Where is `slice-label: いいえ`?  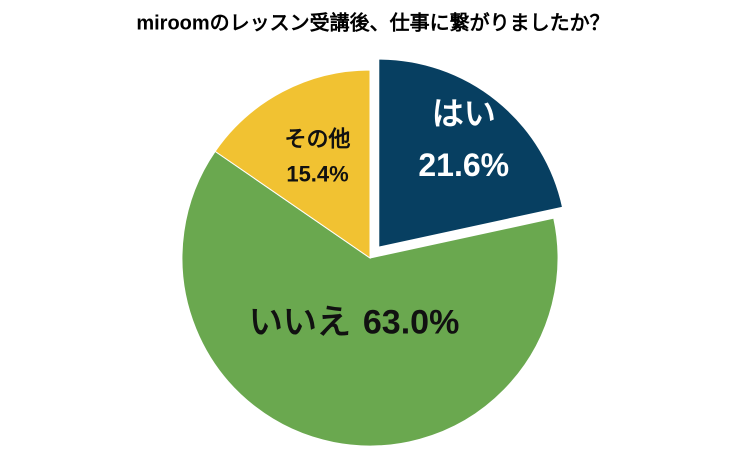
slice-label: いいえ is located at coordinates (300, 322).